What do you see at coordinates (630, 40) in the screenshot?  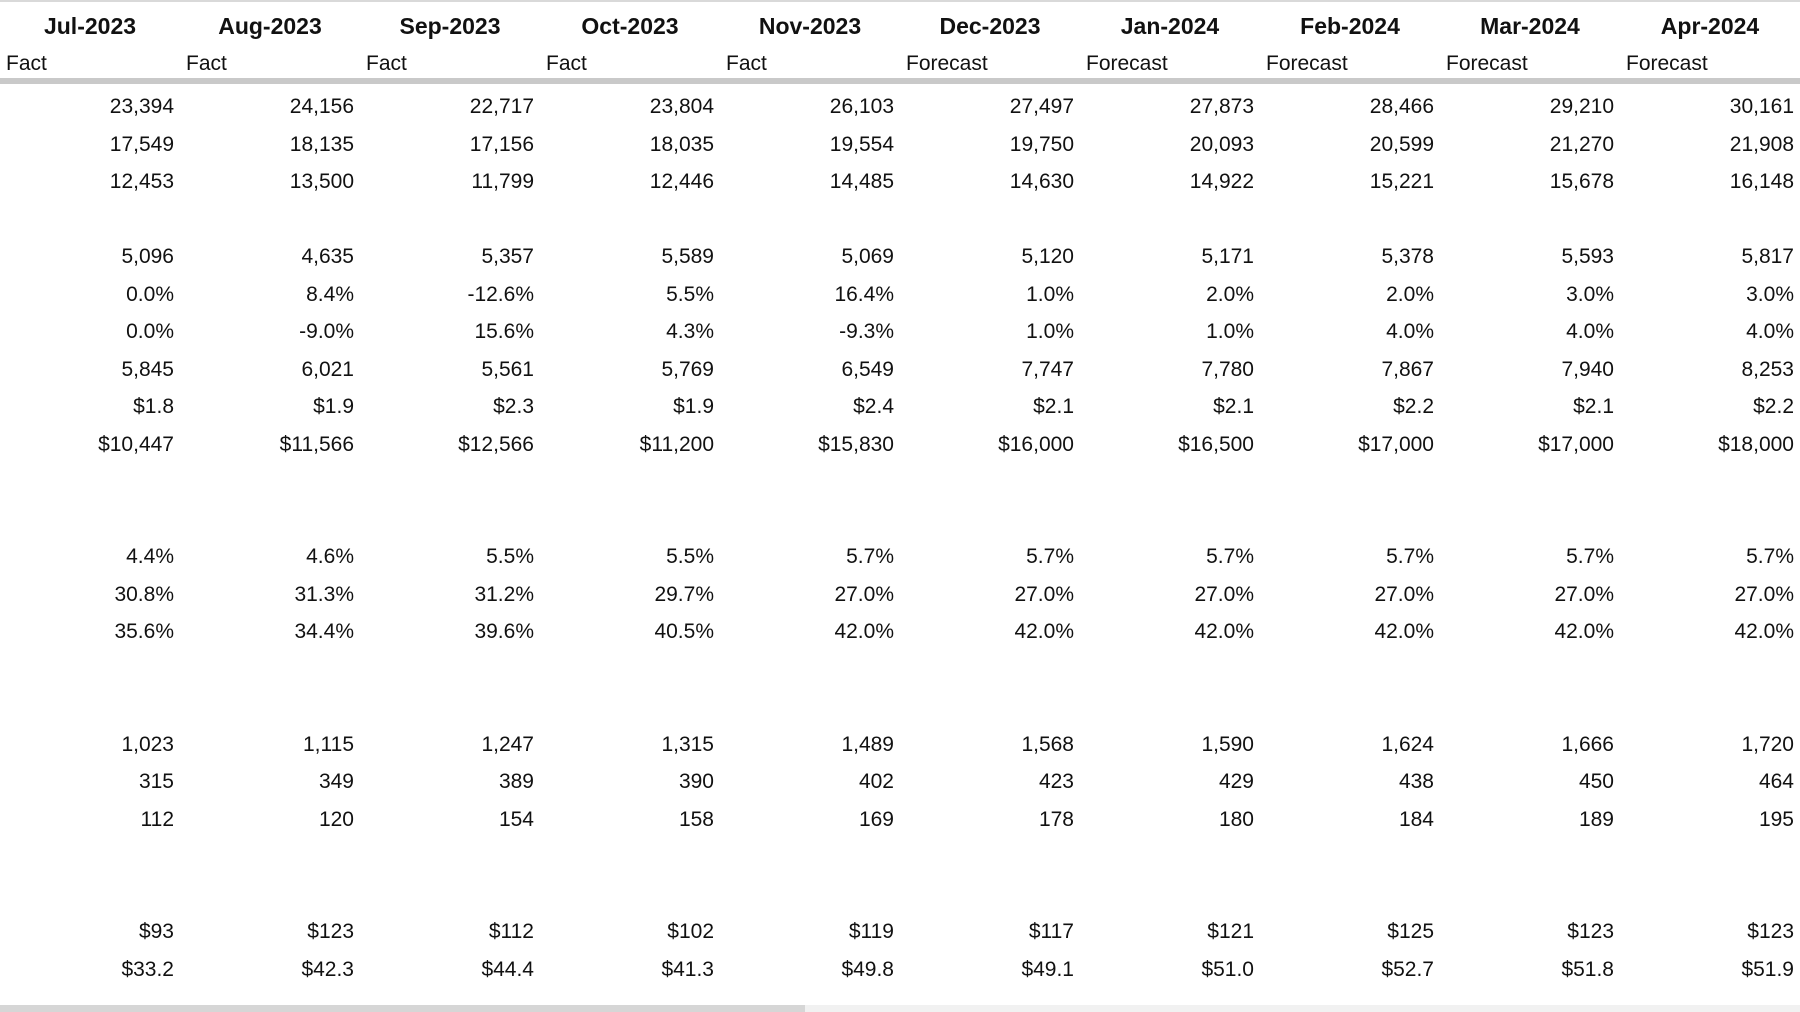 I see `column-header: Oct-2023 Fact` at bounding box center [630, 40].